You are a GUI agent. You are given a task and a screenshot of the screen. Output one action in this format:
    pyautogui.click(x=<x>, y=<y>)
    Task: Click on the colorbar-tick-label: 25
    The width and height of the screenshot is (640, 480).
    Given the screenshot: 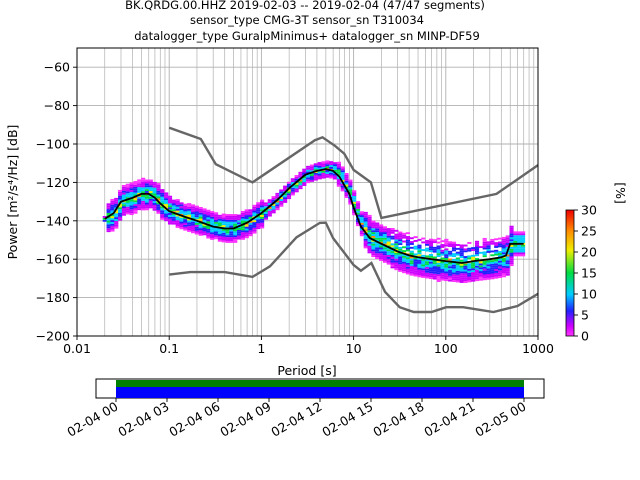 What is the action you would take?
    pyautogui.click(x=589, y=231)
    